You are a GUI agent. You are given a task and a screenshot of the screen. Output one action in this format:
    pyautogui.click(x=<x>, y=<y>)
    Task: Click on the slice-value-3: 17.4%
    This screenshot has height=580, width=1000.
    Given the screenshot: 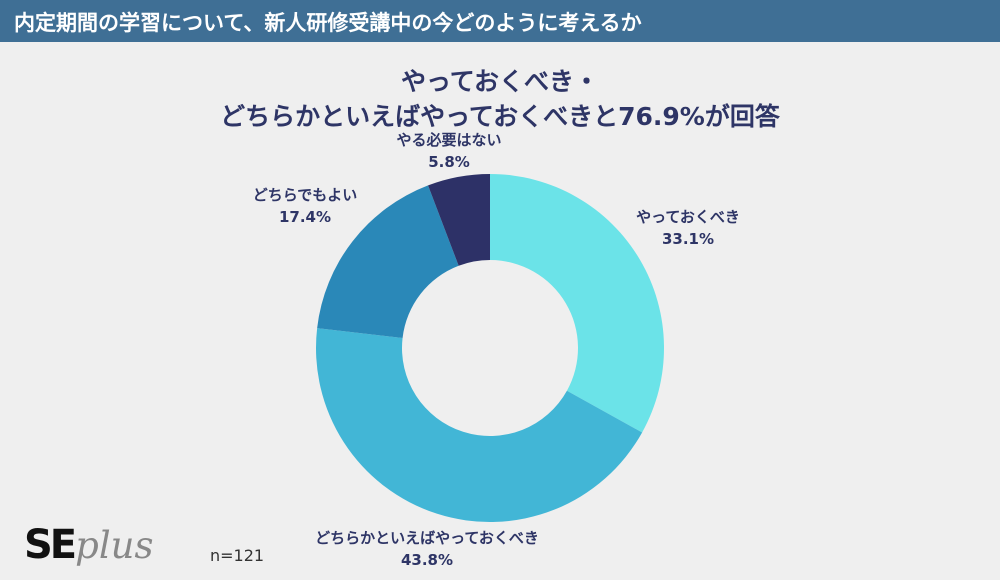 What is the action you would take?
    pyautogui.click(x=305, y=217)
    